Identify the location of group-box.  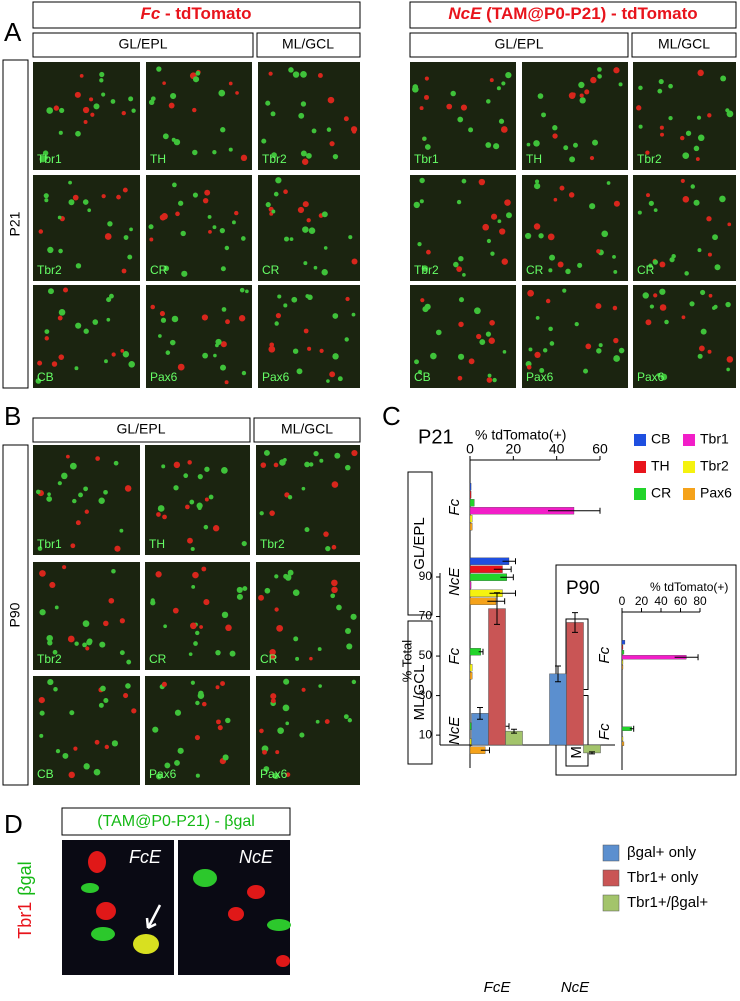
(420, 543).